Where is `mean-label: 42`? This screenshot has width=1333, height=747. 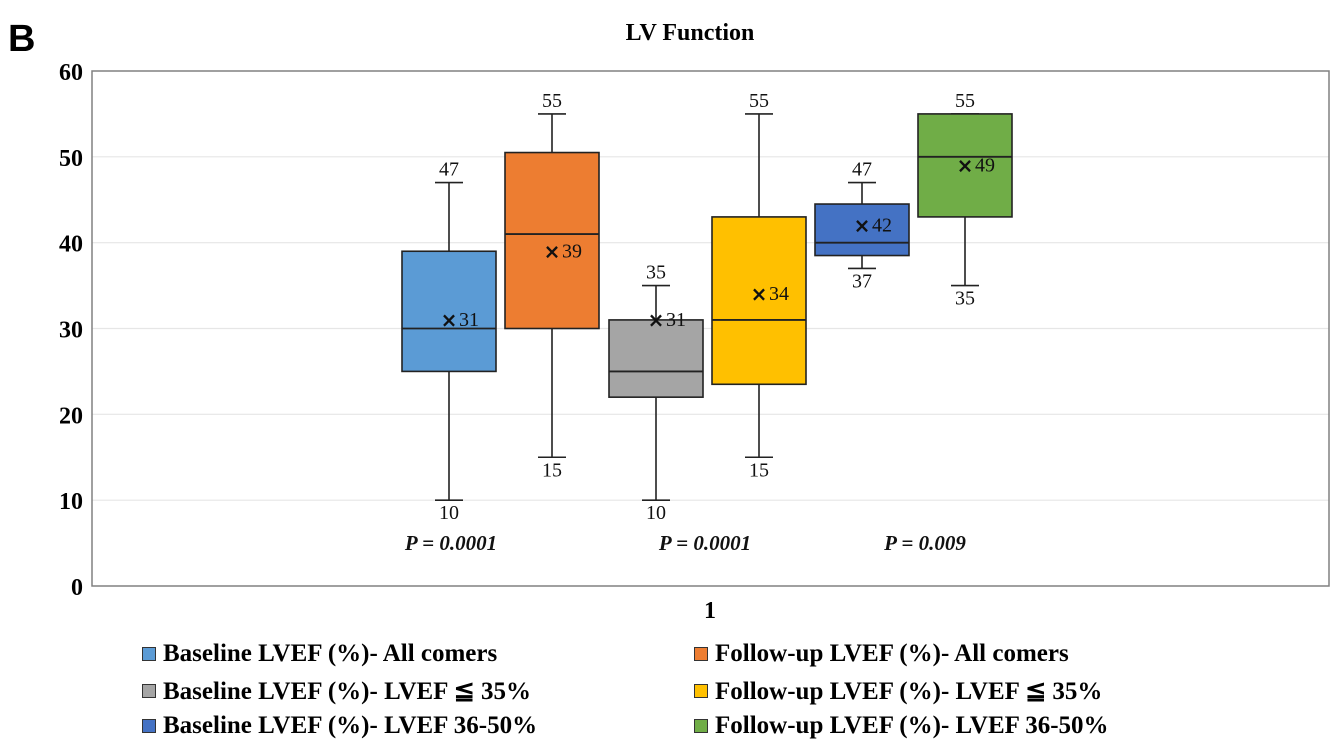 mean-label: 42 is located at coordinates (882, 226).